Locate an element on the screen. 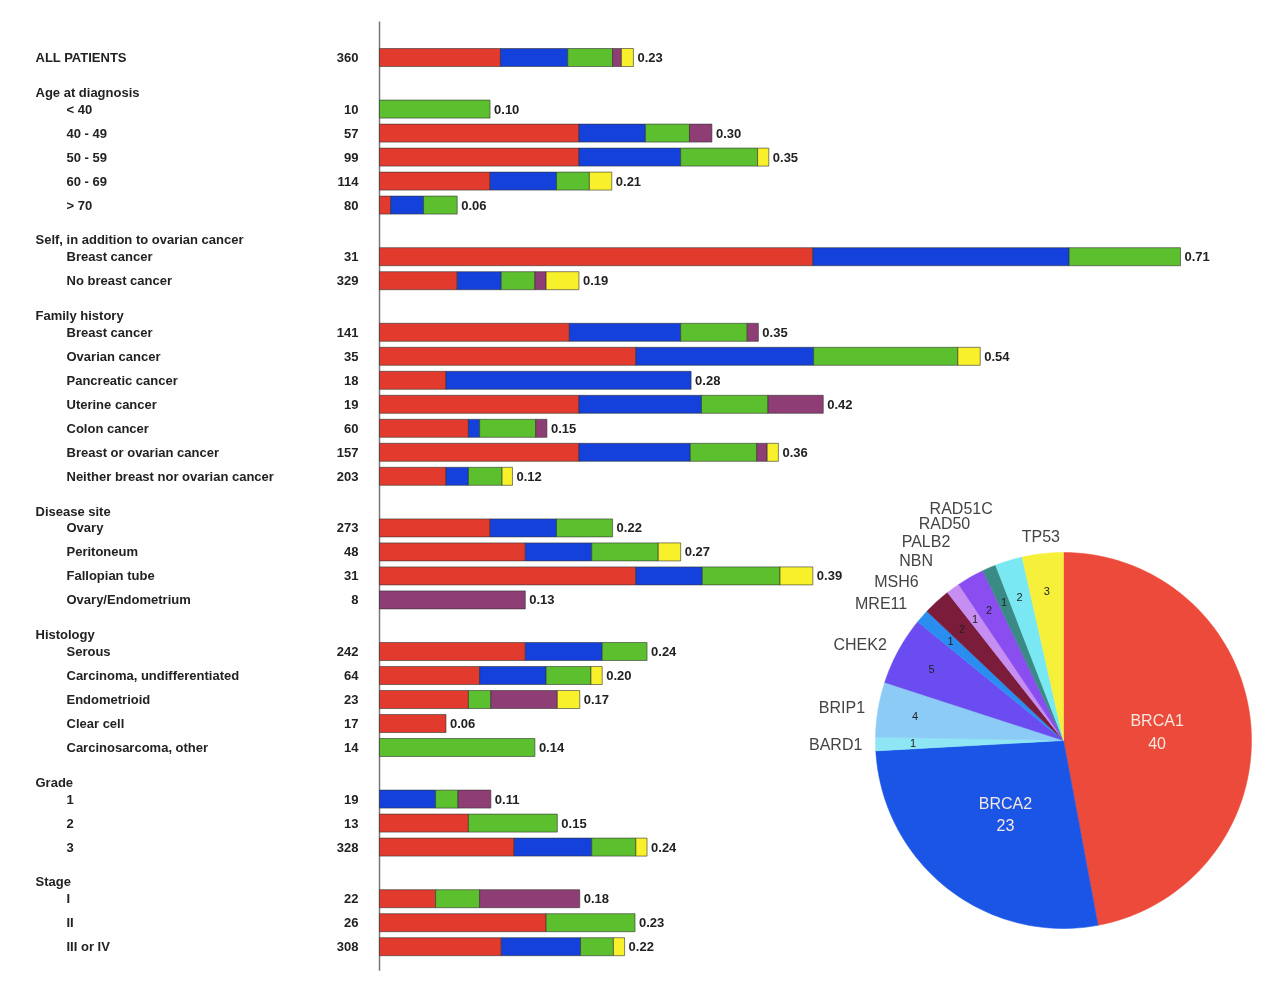 The image size is (1276, 986). slice-label: RAD50 is located at coordinates (944, 524).